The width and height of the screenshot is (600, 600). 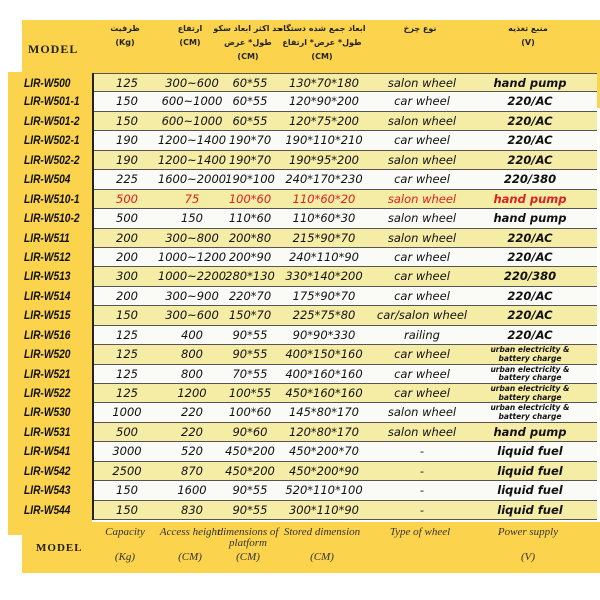 What do you see at coordinates (324, 256) in the screenshot?
I see `stored-dimension-cell: 240*110*90` at bounding box center [324, 256].